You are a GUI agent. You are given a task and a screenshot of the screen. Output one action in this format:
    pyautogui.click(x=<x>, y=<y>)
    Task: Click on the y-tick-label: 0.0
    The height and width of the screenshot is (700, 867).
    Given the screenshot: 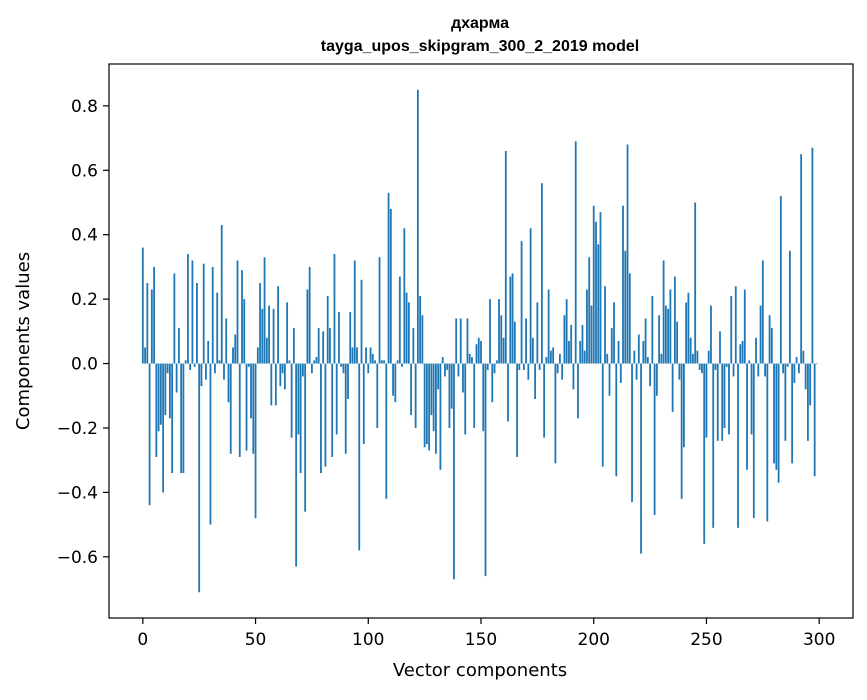 What is the action you would take?
    pyautogui.click(x=84, y=365)
    